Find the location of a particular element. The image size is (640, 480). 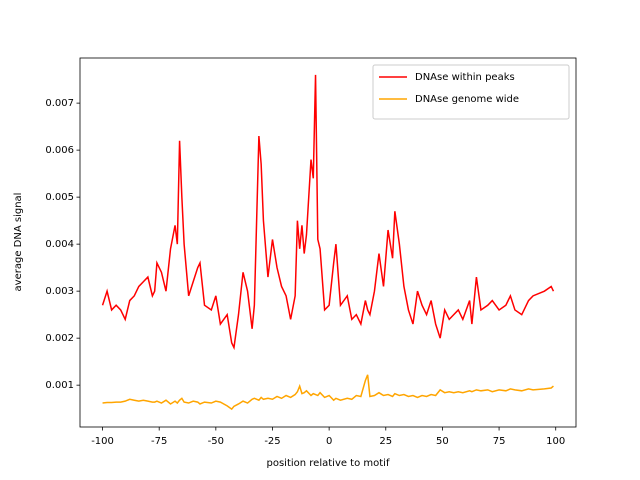

legend-box is located at coordinates (471, 92).